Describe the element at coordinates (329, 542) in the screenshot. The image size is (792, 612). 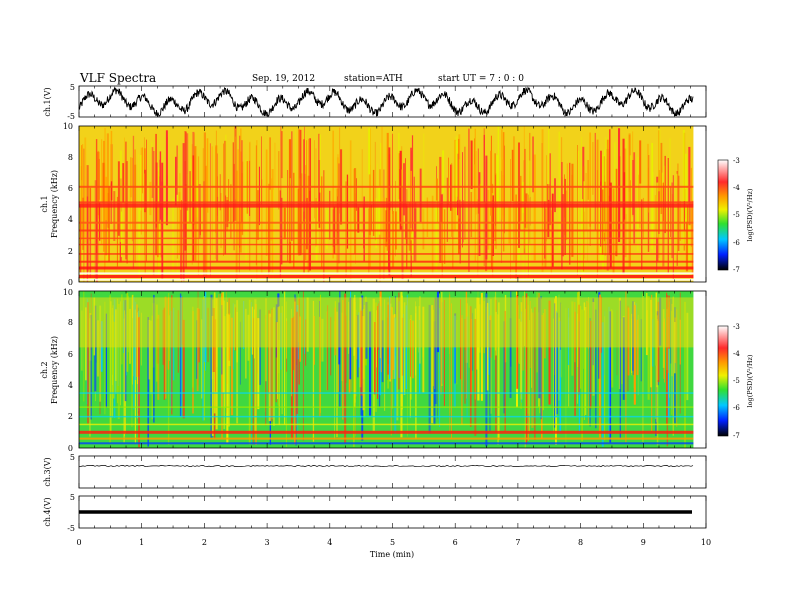
I see `xtick-label: 4` at that location.